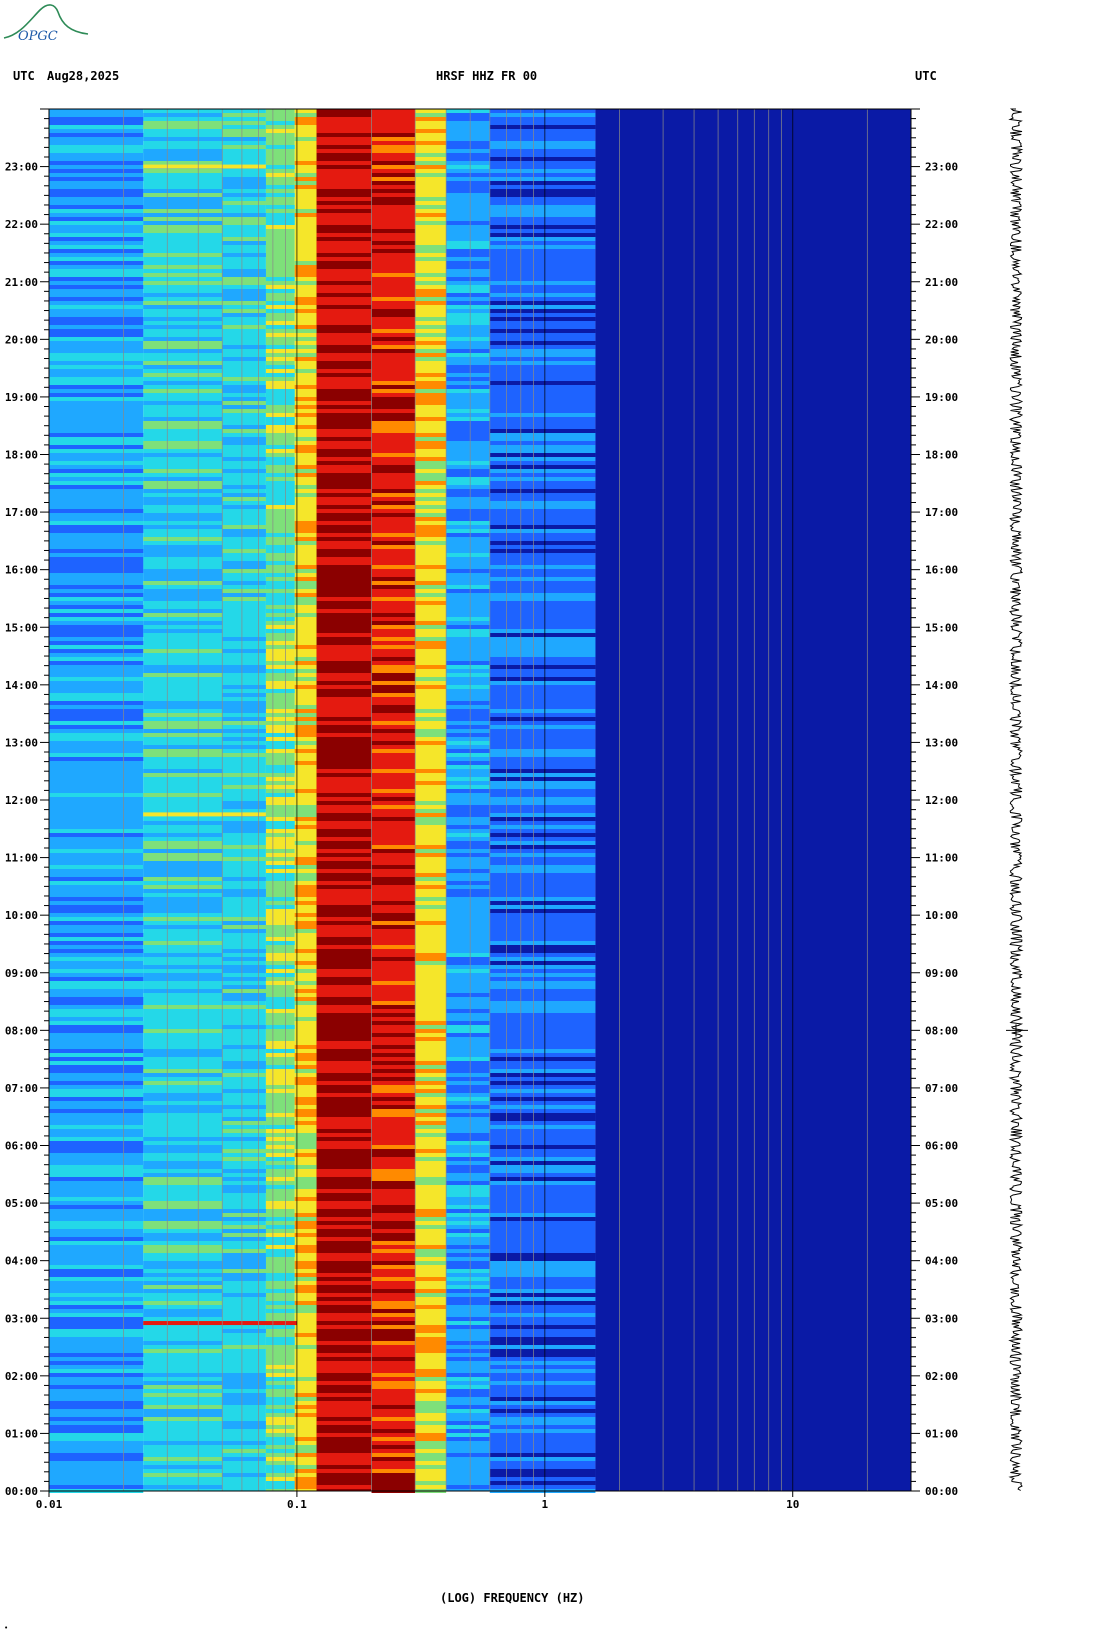 This screenshot has height=1634, width=1102. I want to click on y-tick-label-left: 01:00, so click(21, 1433).